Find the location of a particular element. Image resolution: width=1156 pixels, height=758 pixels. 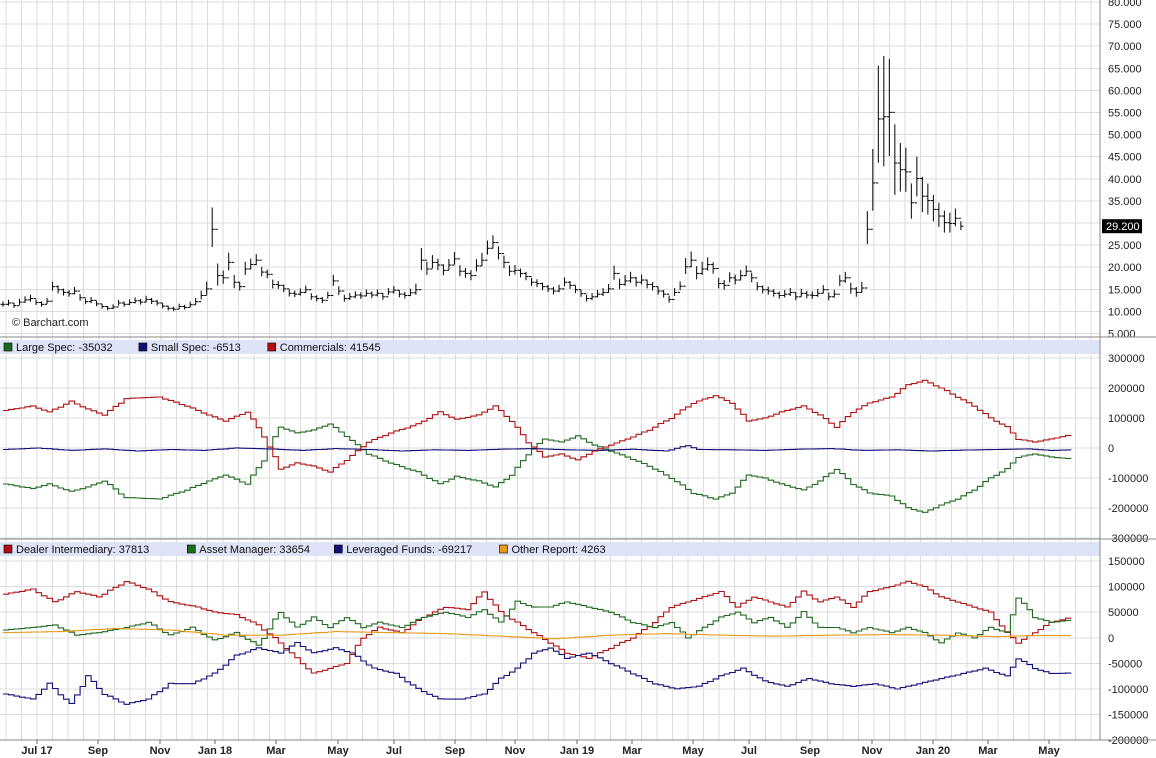

y-tick-label: 50.000 is located at coordinates (1125, 136).